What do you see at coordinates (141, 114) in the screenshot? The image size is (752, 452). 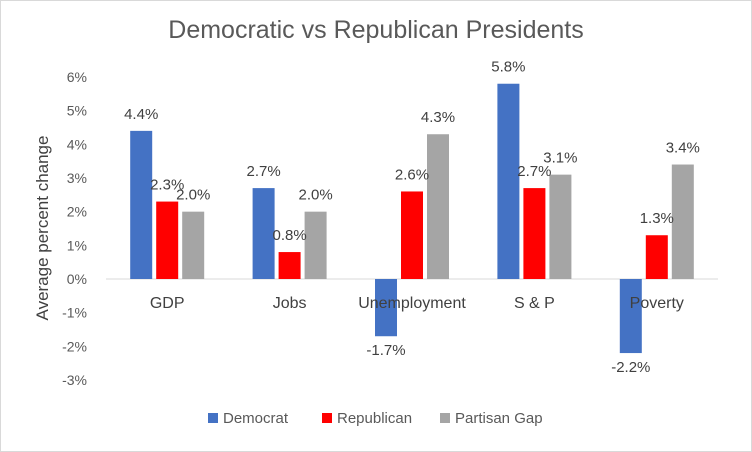 I see `data-label: 4.4%` at bounding box center [141, 114].